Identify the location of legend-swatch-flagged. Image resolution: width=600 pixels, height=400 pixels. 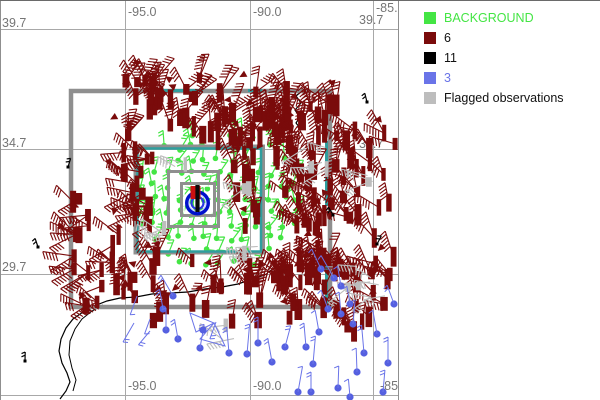
(430, 98).